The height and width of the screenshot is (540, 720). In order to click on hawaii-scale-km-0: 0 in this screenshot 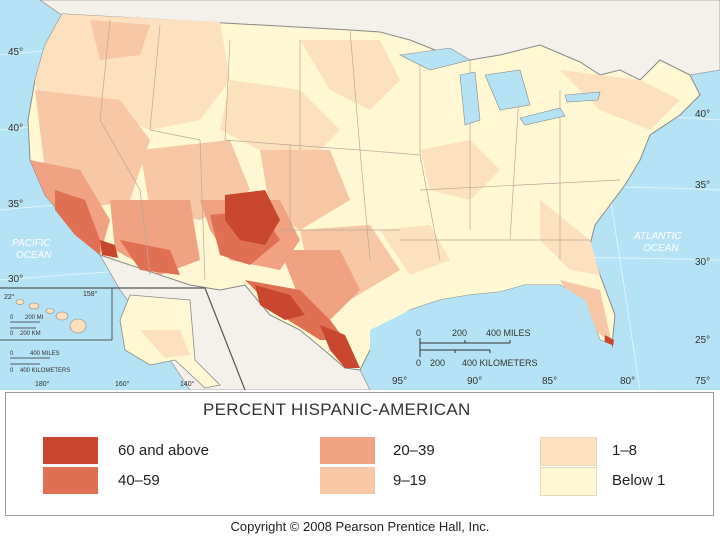, I will do `click(12, 334)`.